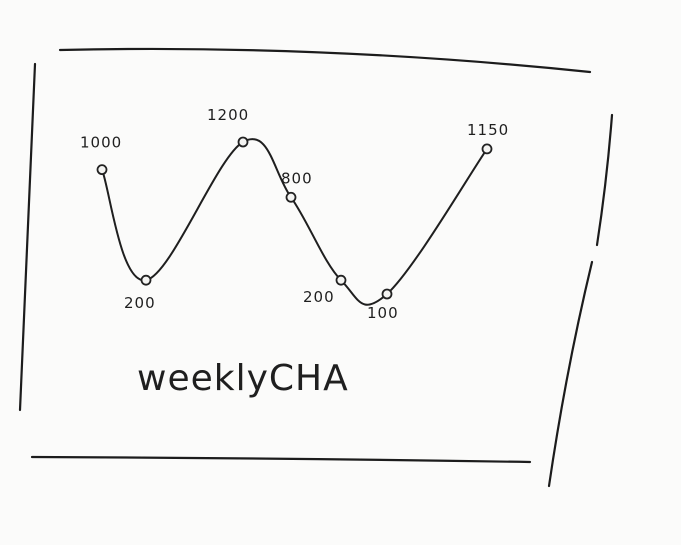 This screenshot has height=545, width=681. I want to click on data-label: 1000, so click(101, 143).